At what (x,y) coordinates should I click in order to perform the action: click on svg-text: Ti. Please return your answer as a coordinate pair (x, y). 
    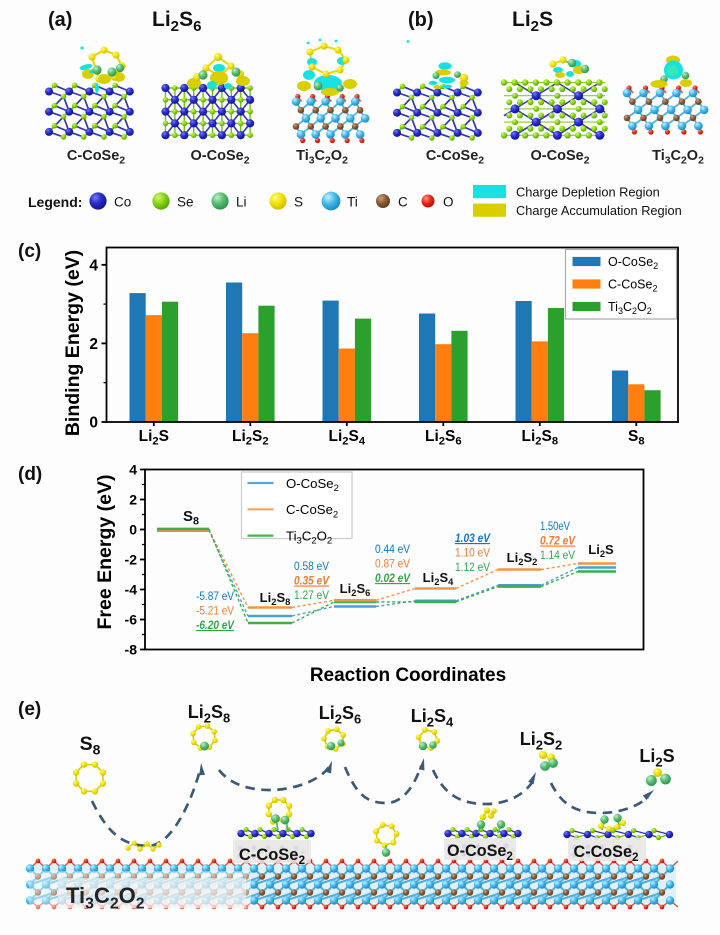
    Looking at the image, I should click on (352, 202).